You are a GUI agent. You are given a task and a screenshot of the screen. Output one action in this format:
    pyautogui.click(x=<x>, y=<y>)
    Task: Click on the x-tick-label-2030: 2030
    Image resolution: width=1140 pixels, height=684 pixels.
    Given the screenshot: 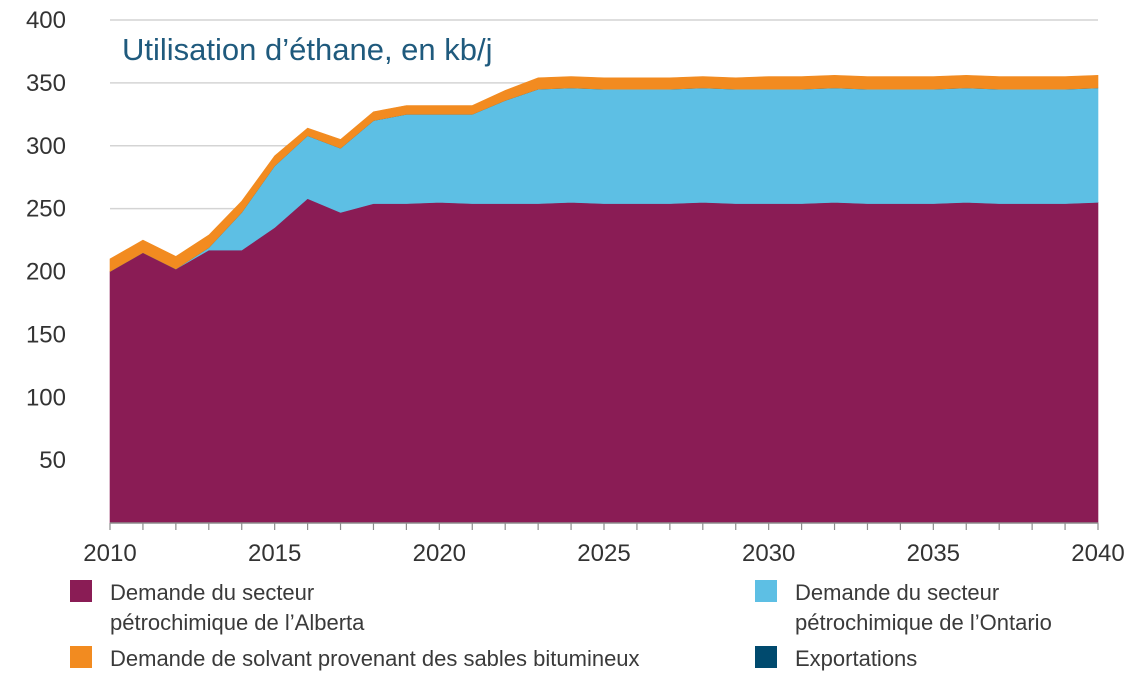 What is the action you would take?
    pyautogui.click(x=768, y=553)
    